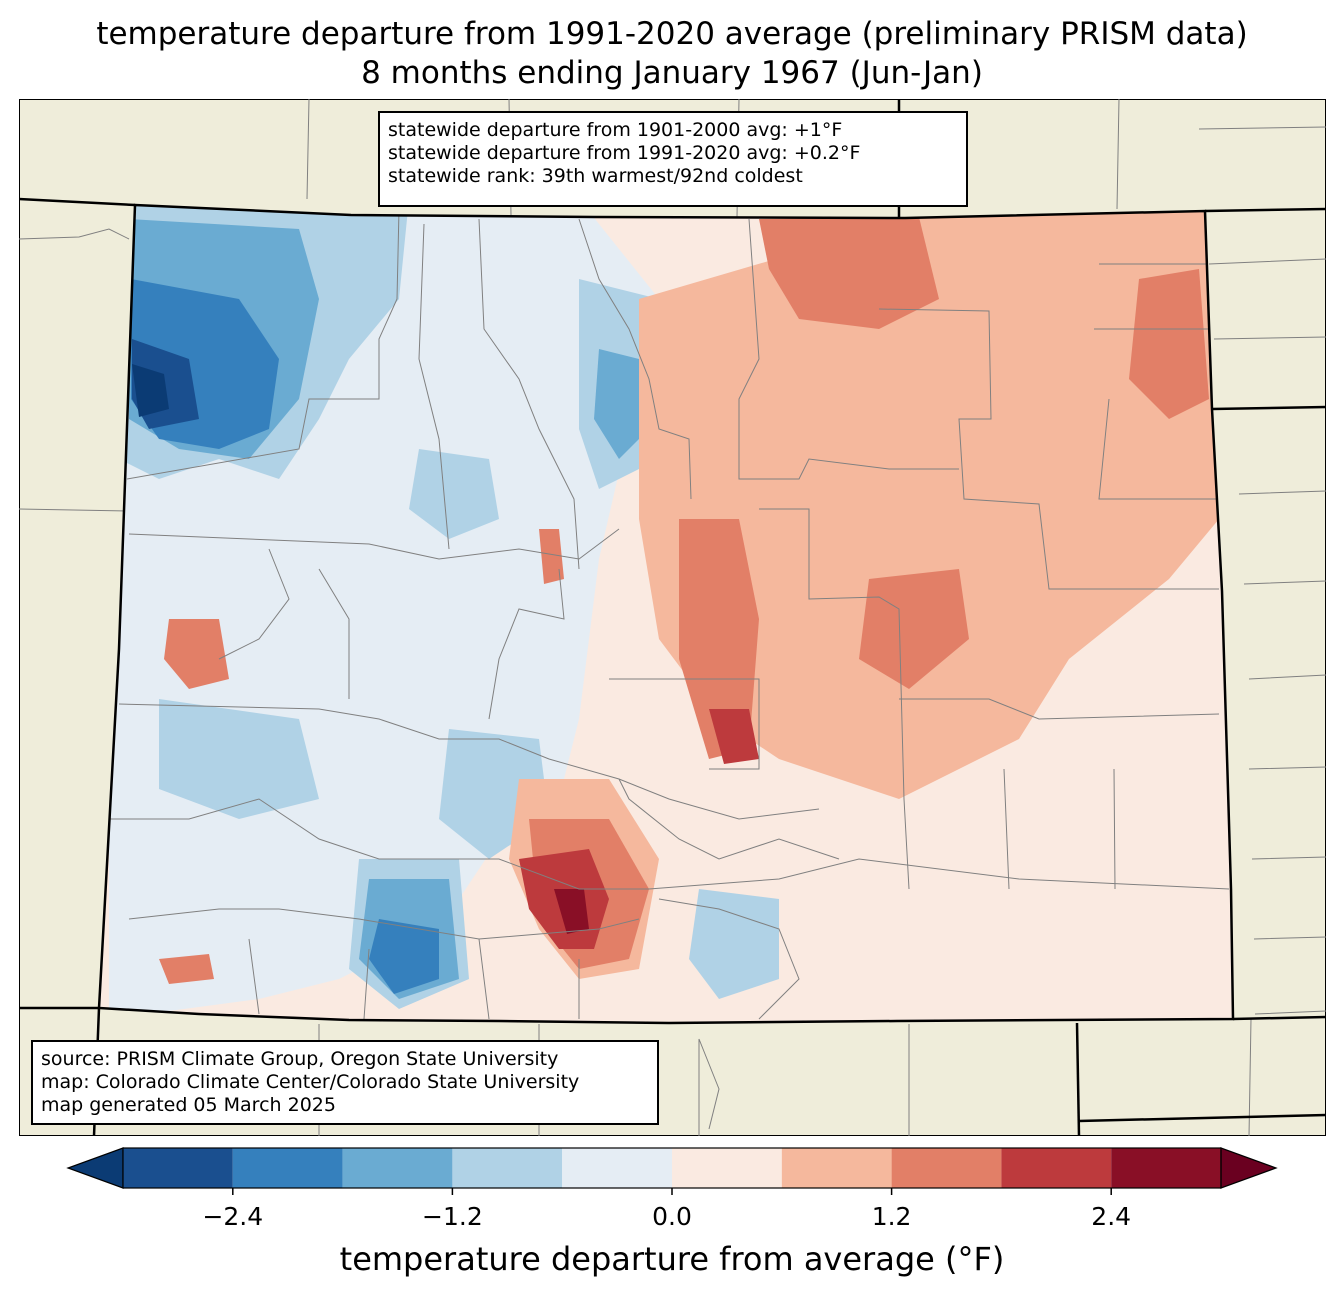 The image size is (1344, 1299). I want to click on colorbar-tick-label: 1.2, so click(891, 1216).